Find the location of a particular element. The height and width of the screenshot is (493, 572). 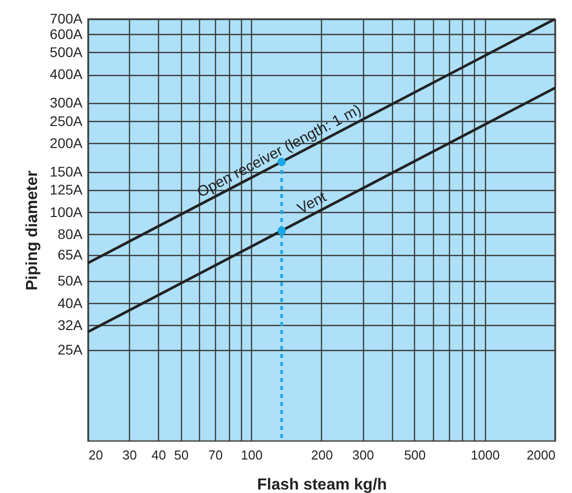

y-tick-label: 25A is located at coordinates (71, 349).